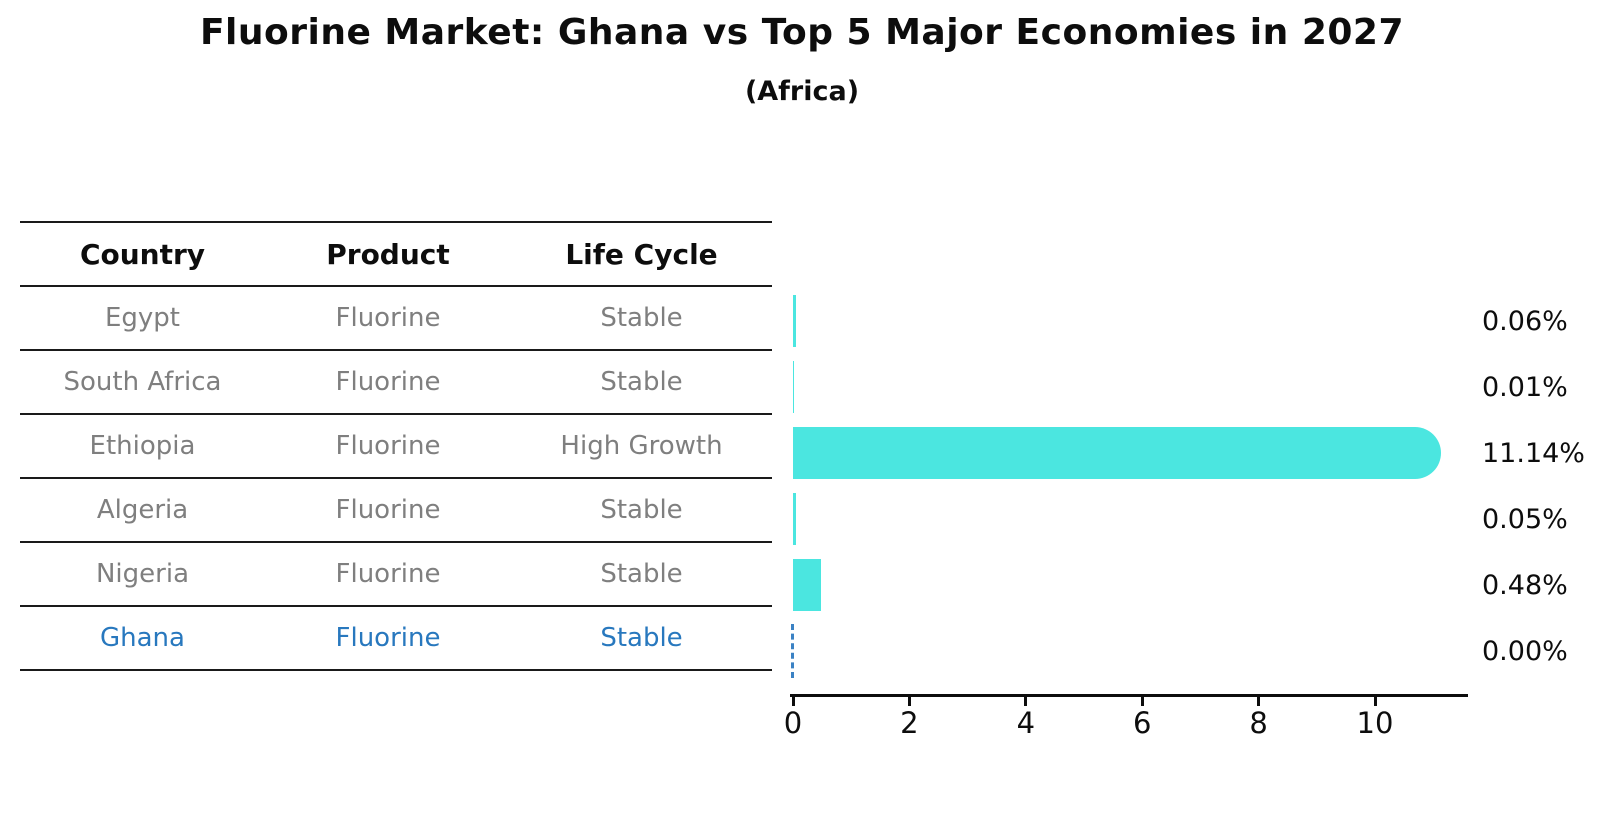  I want to click on value-label-egypt: 0.06%, so click(1525, 321).